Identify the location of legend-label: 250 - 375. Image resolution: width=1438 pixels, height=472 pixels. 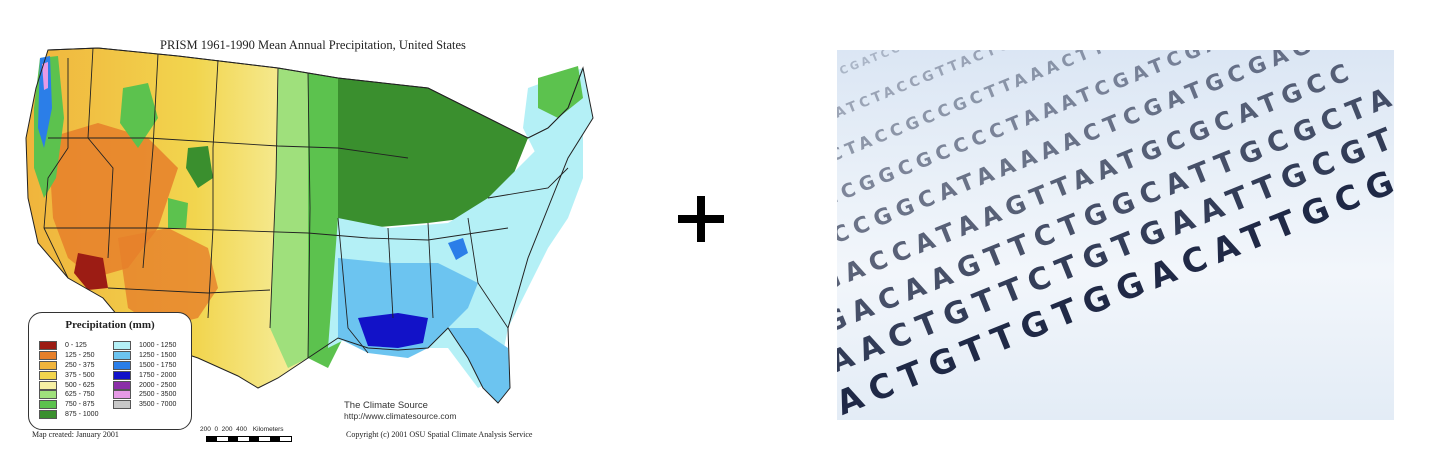
(80, 365).